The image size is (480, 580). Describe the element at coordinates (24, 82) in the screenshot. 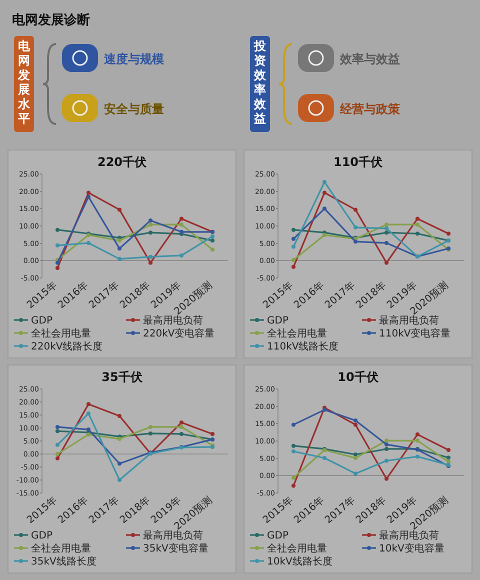

I see `text: 电网发展水平` at that location.